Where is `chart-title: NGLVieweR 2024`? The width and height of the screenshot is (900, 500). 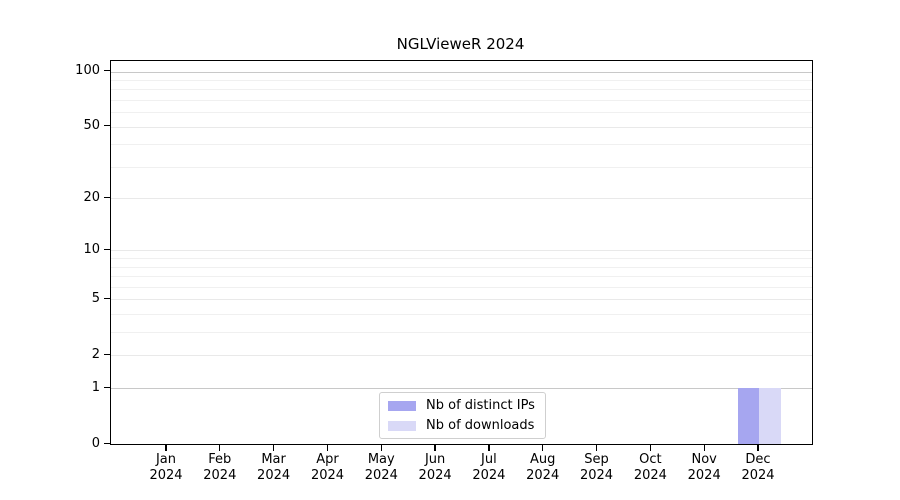
chart-title: NGLVieweR 2024 is located at coordinates (460, 44).